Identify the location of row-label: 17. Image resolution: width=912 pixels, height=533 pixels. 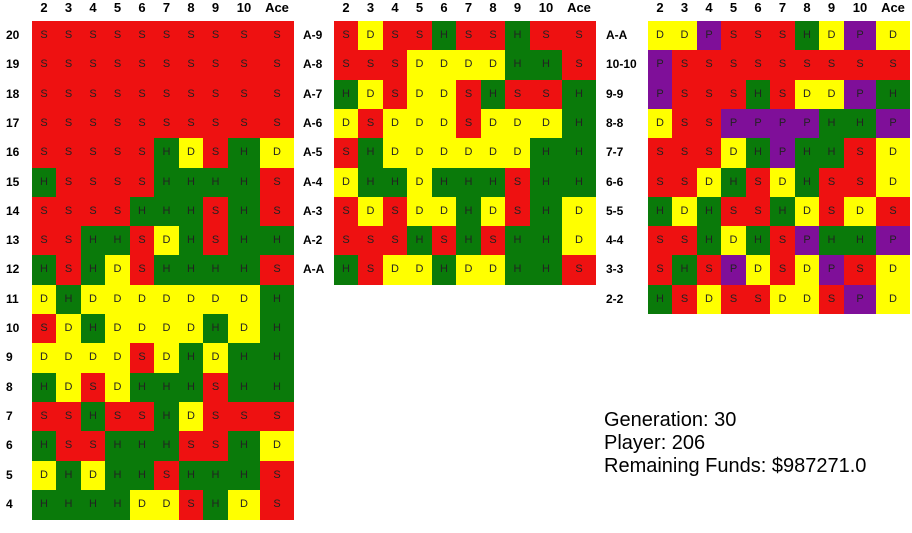
(13, 122).